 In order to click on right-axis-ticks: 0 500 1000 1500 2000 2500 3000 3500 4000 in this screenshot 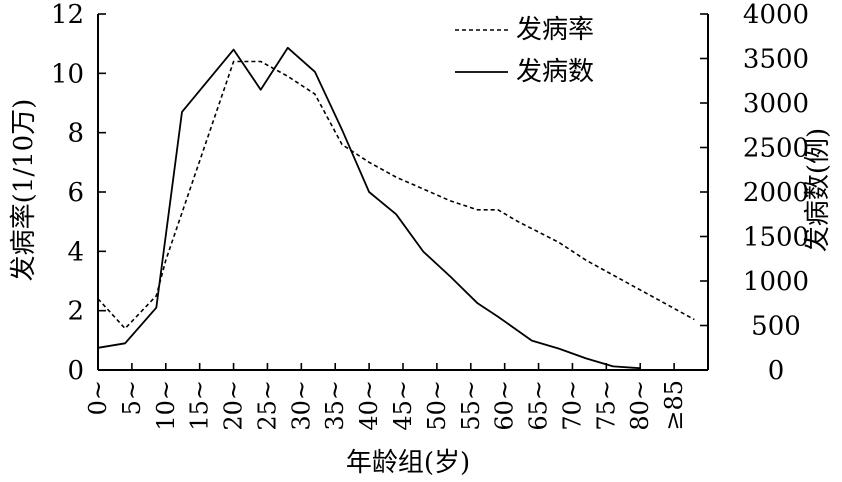, I will do `click(754, 193)`.